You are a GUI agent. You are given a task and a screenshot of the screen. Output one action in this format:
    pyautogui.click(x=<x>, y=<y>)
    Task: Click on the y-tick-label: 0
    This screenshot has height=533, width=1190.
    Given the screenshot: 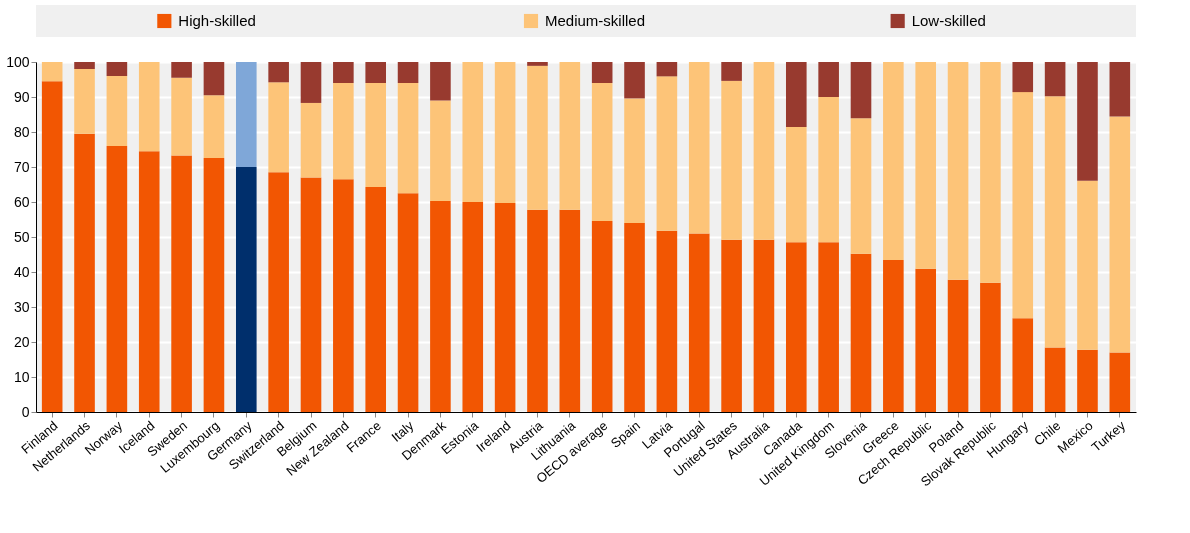 What is the action you would take?
    pyautogui.click(x=25, y=411)
    